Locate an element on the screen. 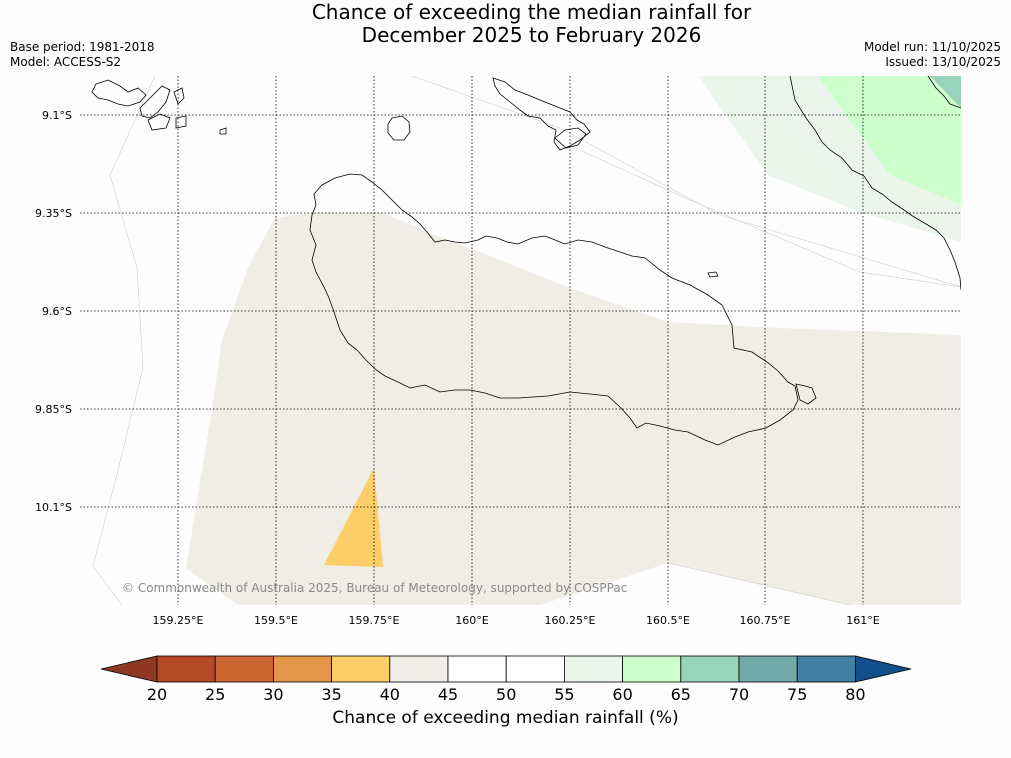 Image resolution: width=1011 pixels, height=758 pixels. issued-date: Issued: 13/10/2025 is located at coordinates (943, 62).